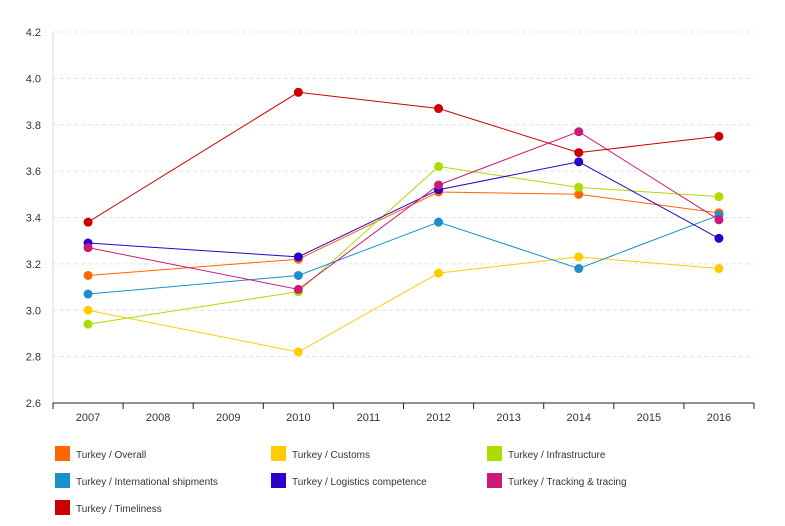 This screenshot has height=526, width=785. What do you see at coordinates (719, 418) in the screenshot?
I see `x-tick-label: 2016` at bounding box center [719, 418].